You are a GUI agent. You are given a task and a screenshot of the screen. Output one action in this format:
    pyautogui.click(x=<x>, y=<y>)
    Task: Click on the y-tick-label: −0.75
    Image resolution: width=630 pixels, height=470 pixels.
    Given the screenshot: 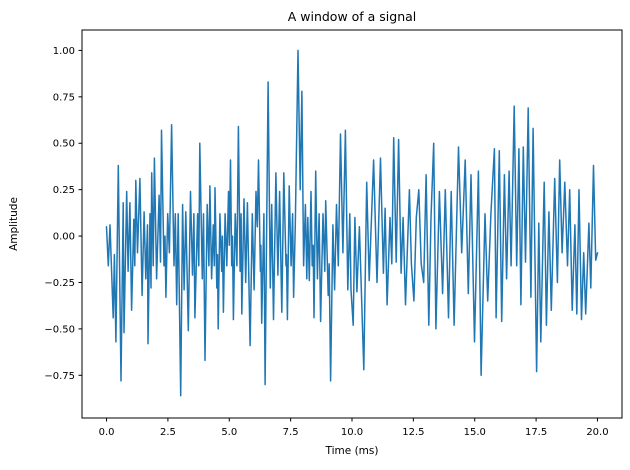 What is the action you would take?
    pyautogui.click(x=59, y=376)
    